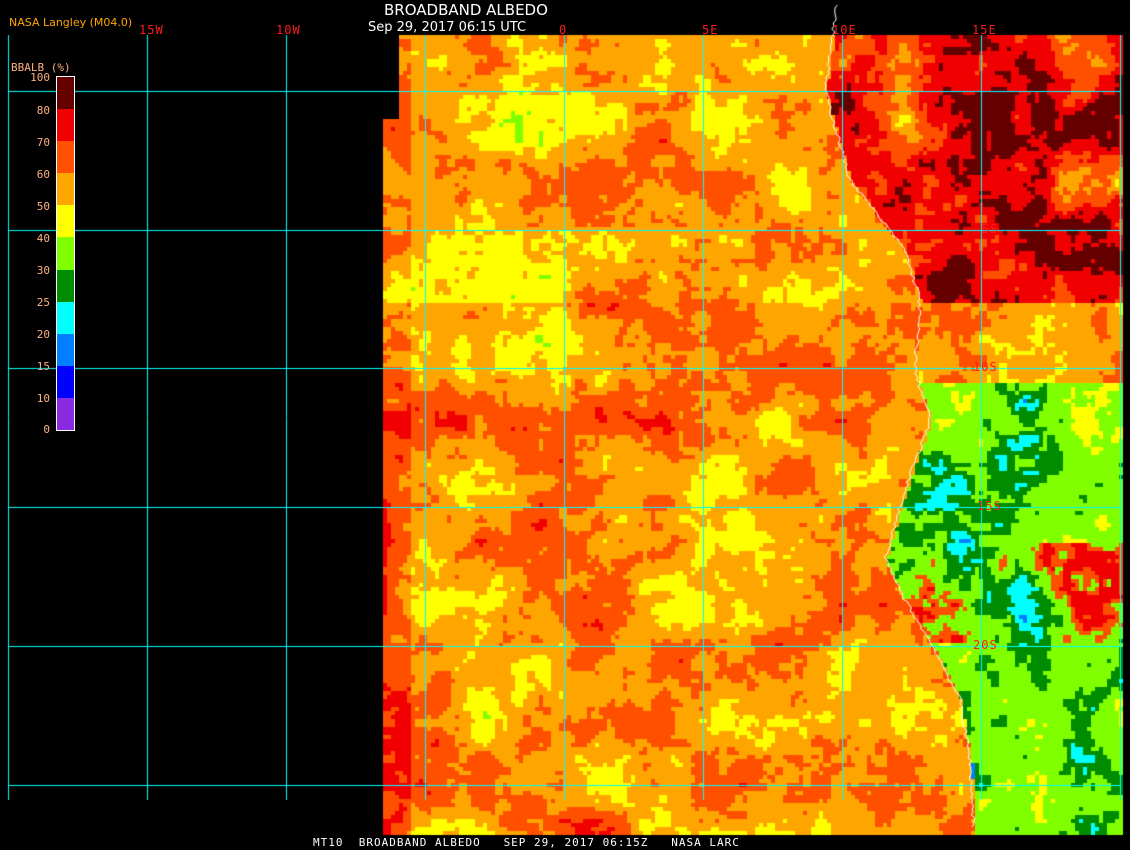 The image size is (1130, 850). I want to click on lon-label-5e: 5E, so click(710, 30).